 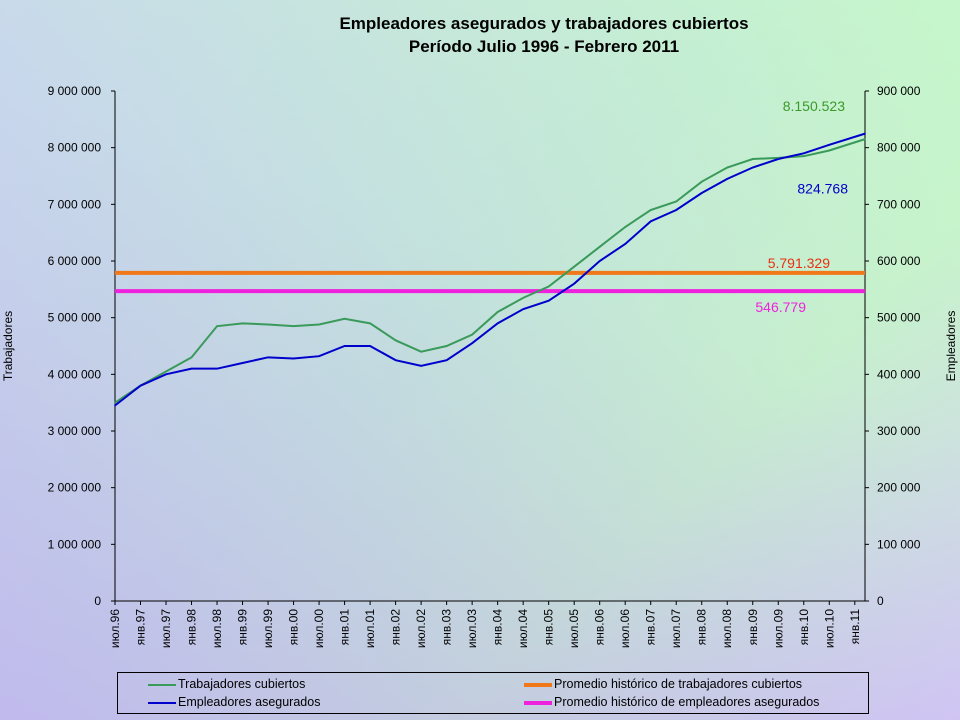 What do you see at coordinates (242, 684) in the screenshot?
I see `legend-label-trabajadores: Trabajadores cubiertos` at bounding box center [242, 684].